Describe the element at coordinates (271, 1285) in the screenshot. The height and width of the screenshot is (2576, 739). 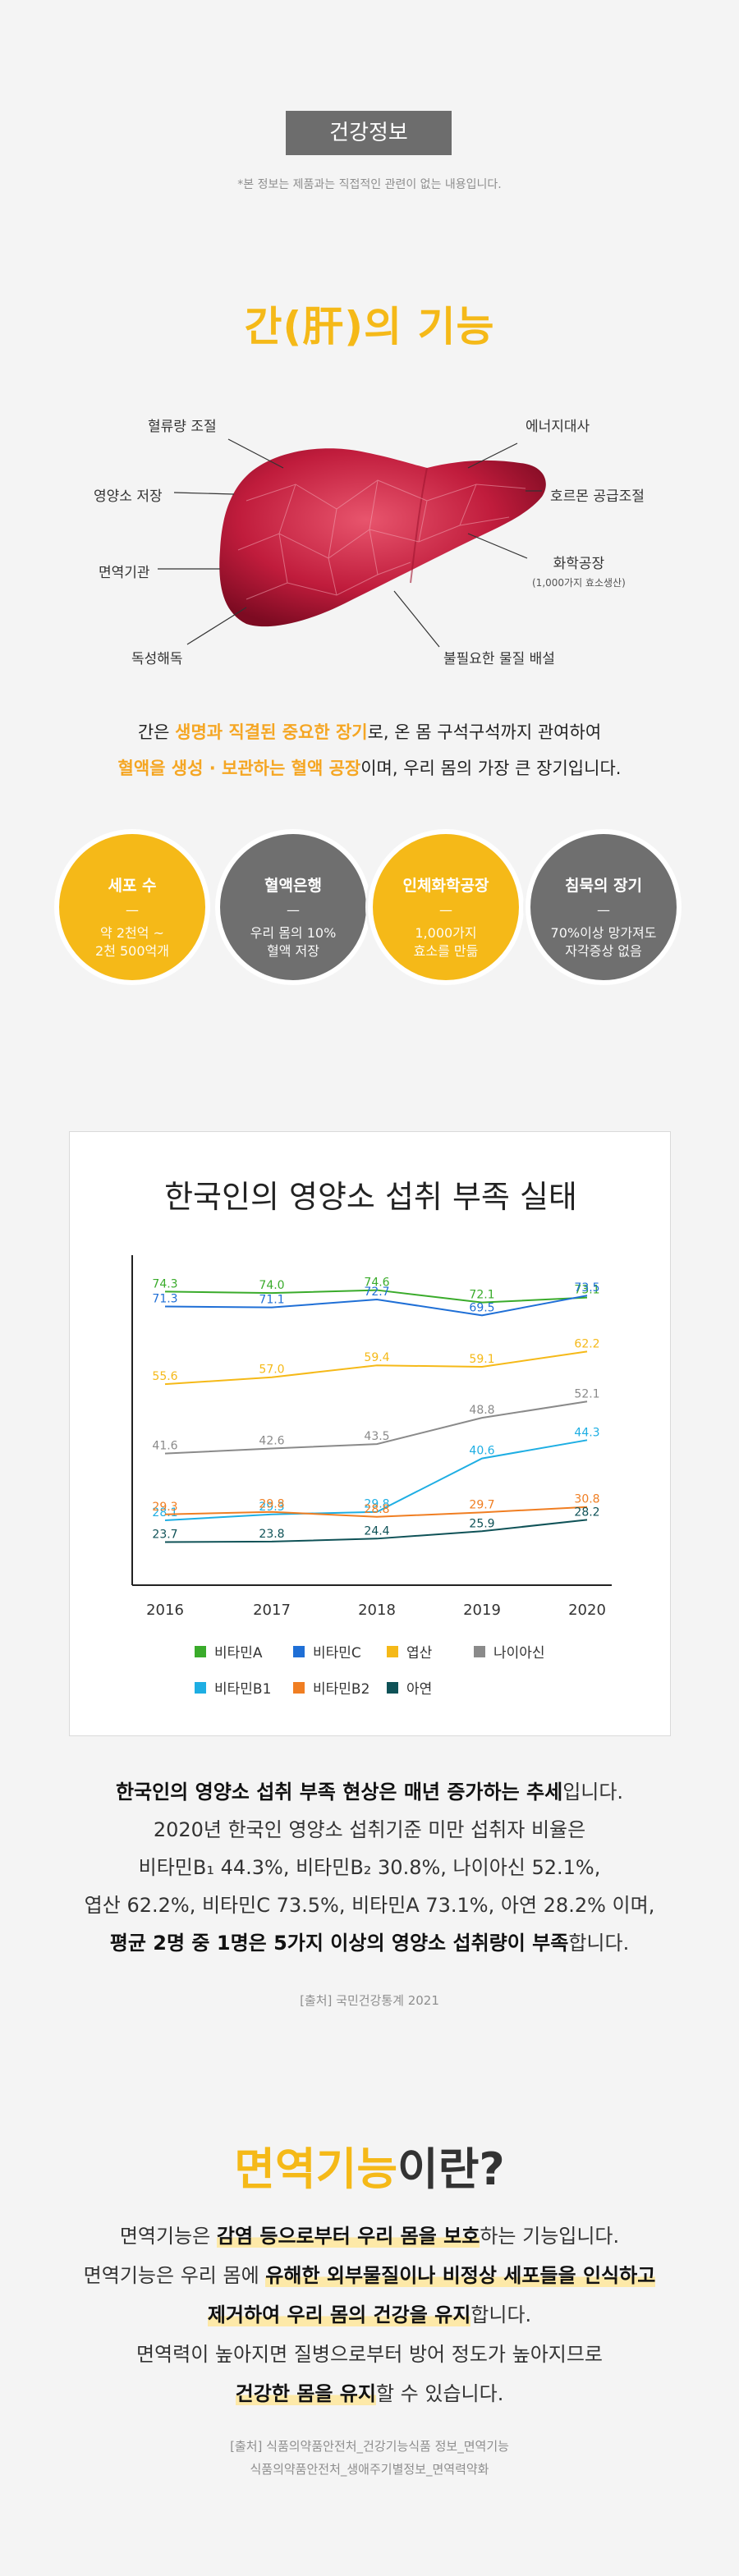
I see `data-label: 74.0` at that location.